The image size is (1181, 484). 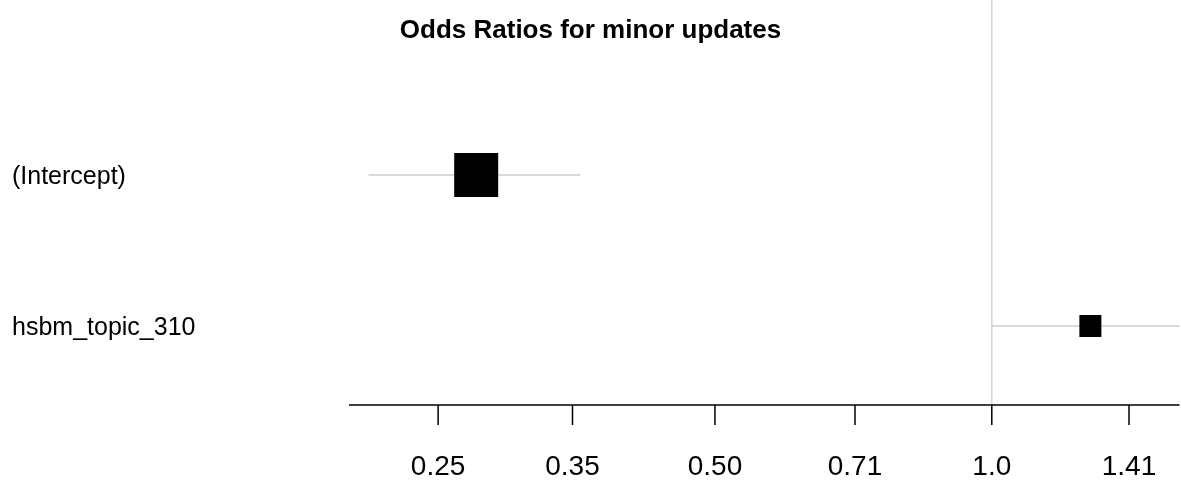 What do you see at coordinates (69, 175) in the screenshot?
I see `y-tick-label: (Intercept)` at bounding box center [69, 175].